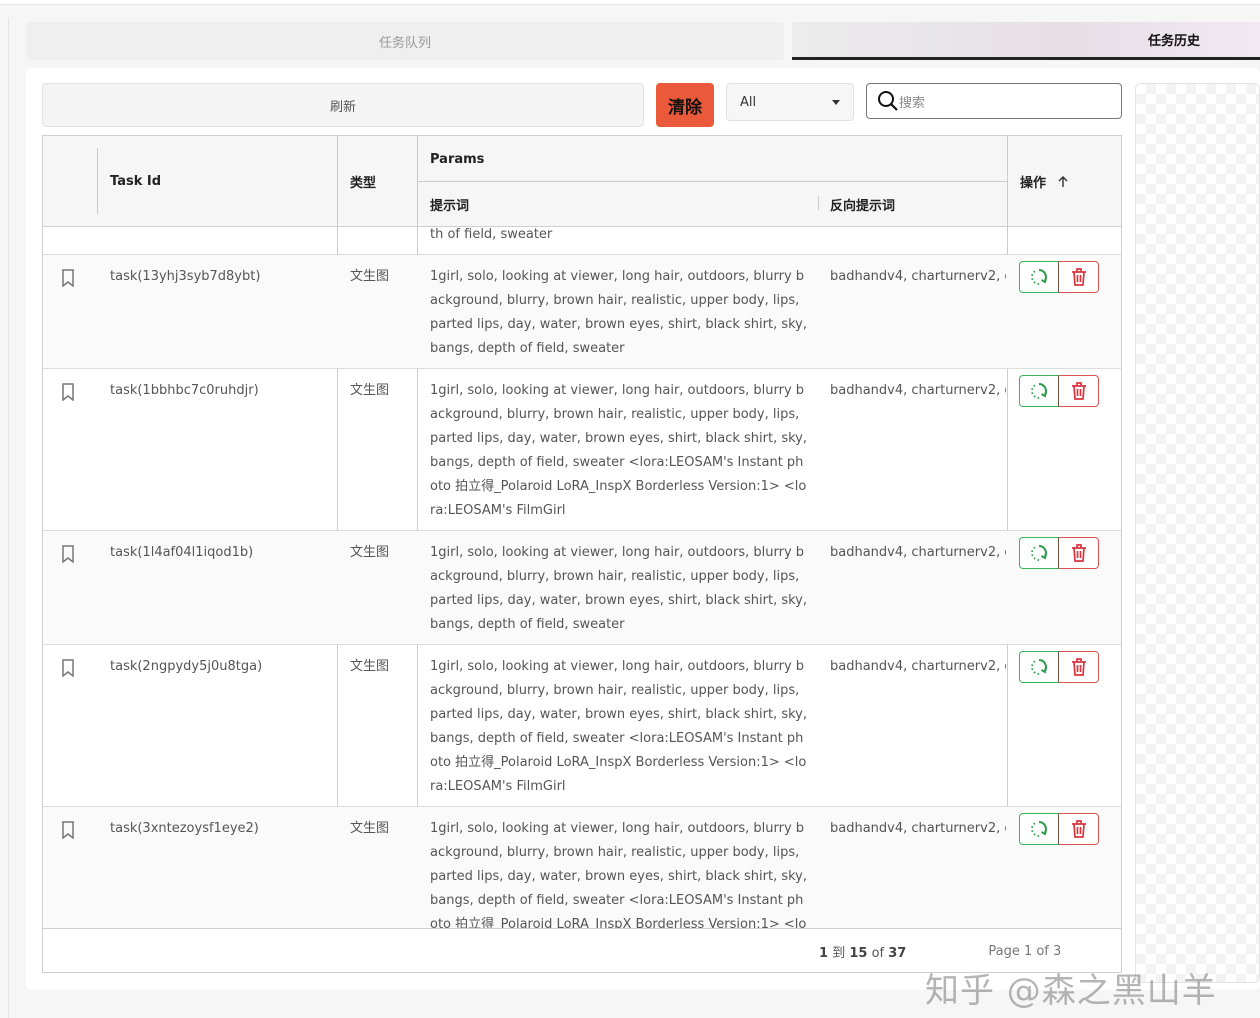  What do you see at coordinates (888, 101) in the screenshot?
I see `search-icon` at bounding box center [888, 101].